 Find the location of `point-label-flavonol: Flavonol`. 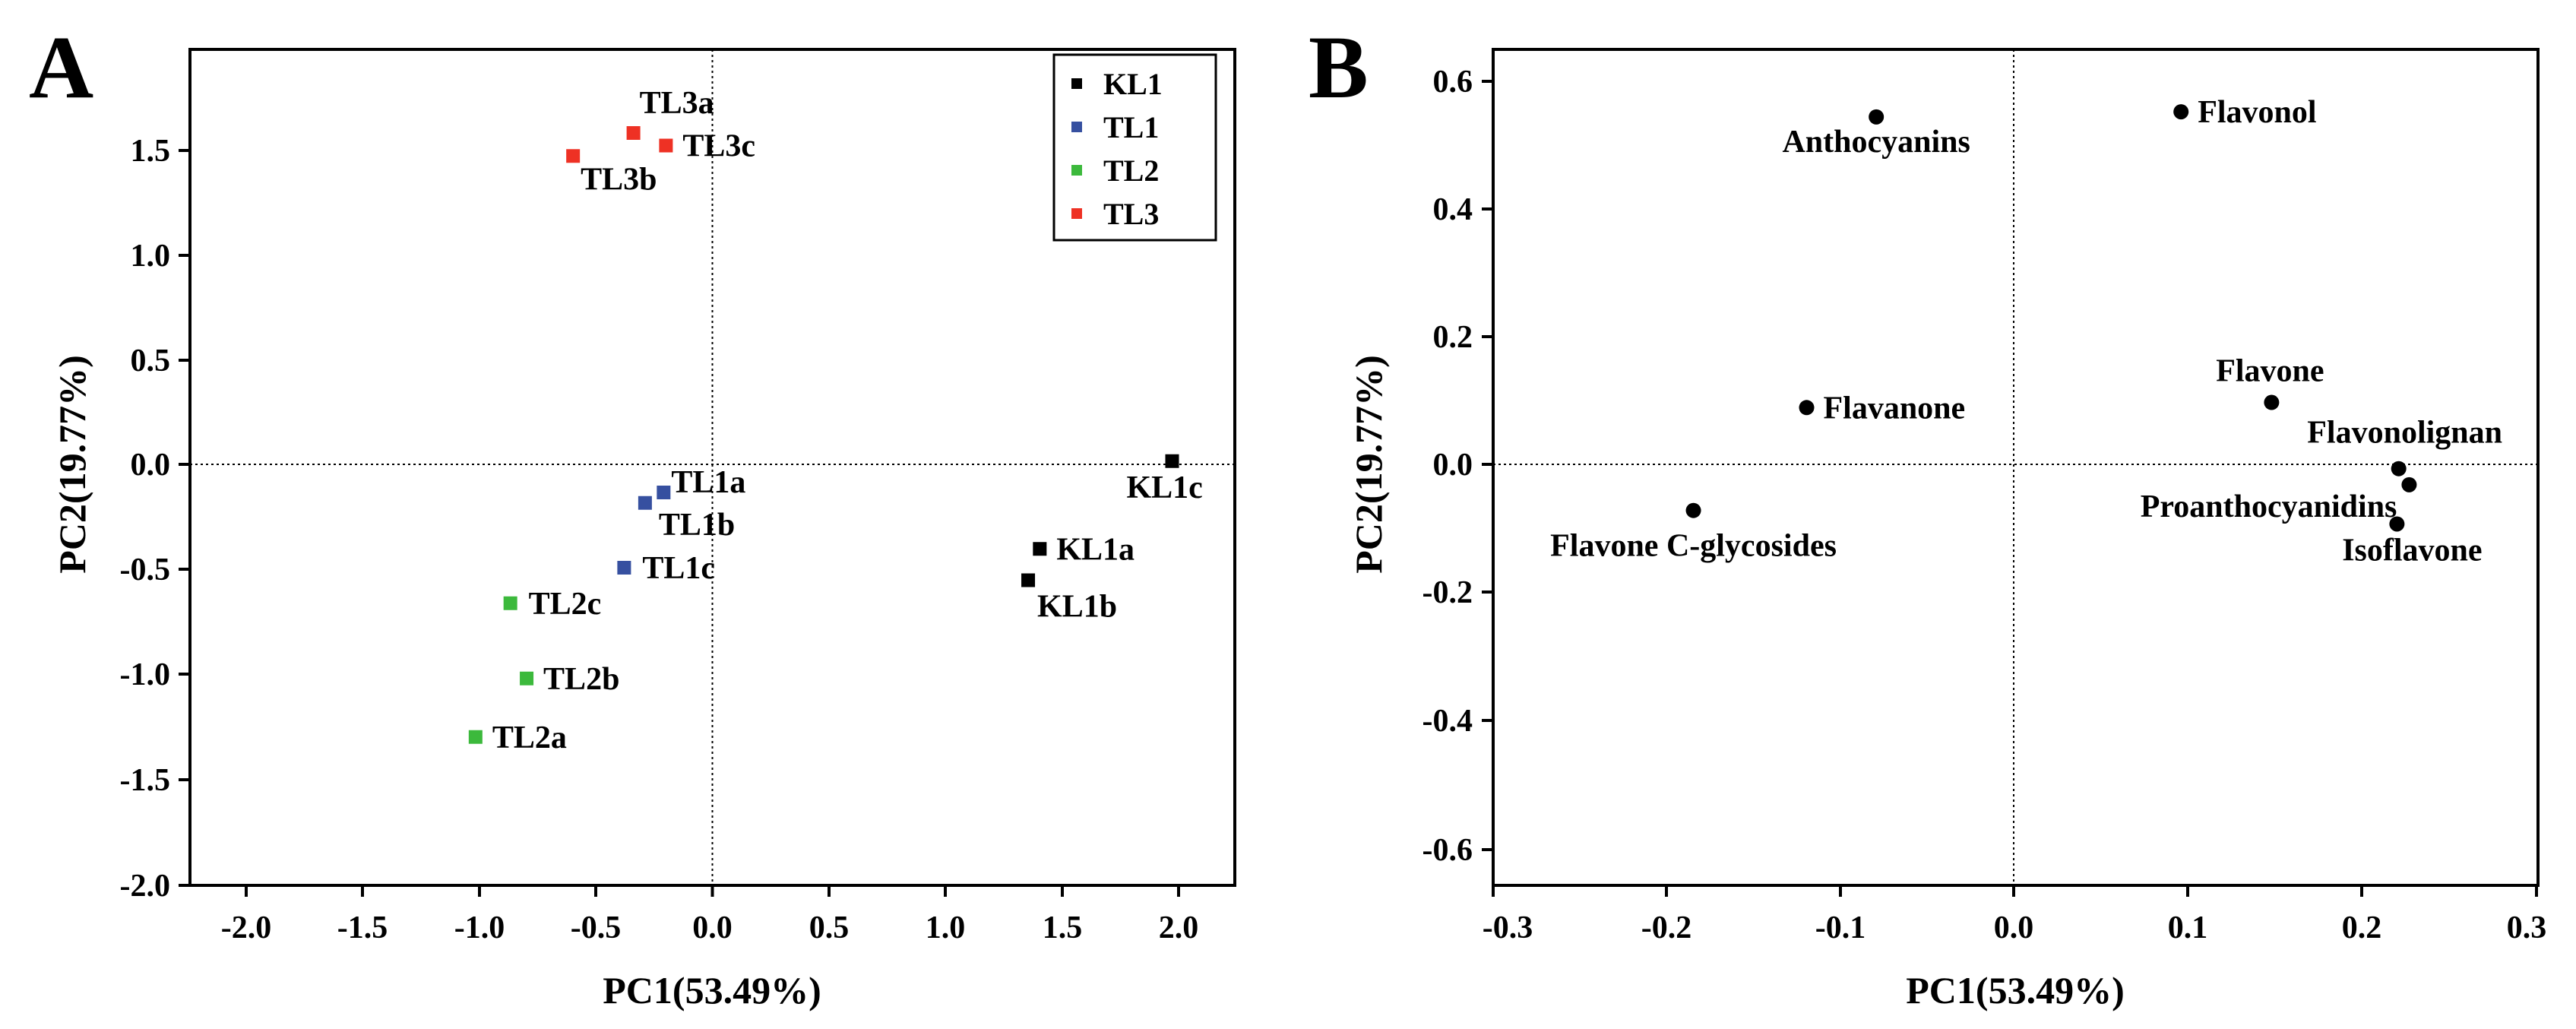

point-label-flavonol: Flavonol is located at coordinates (2257, 112).